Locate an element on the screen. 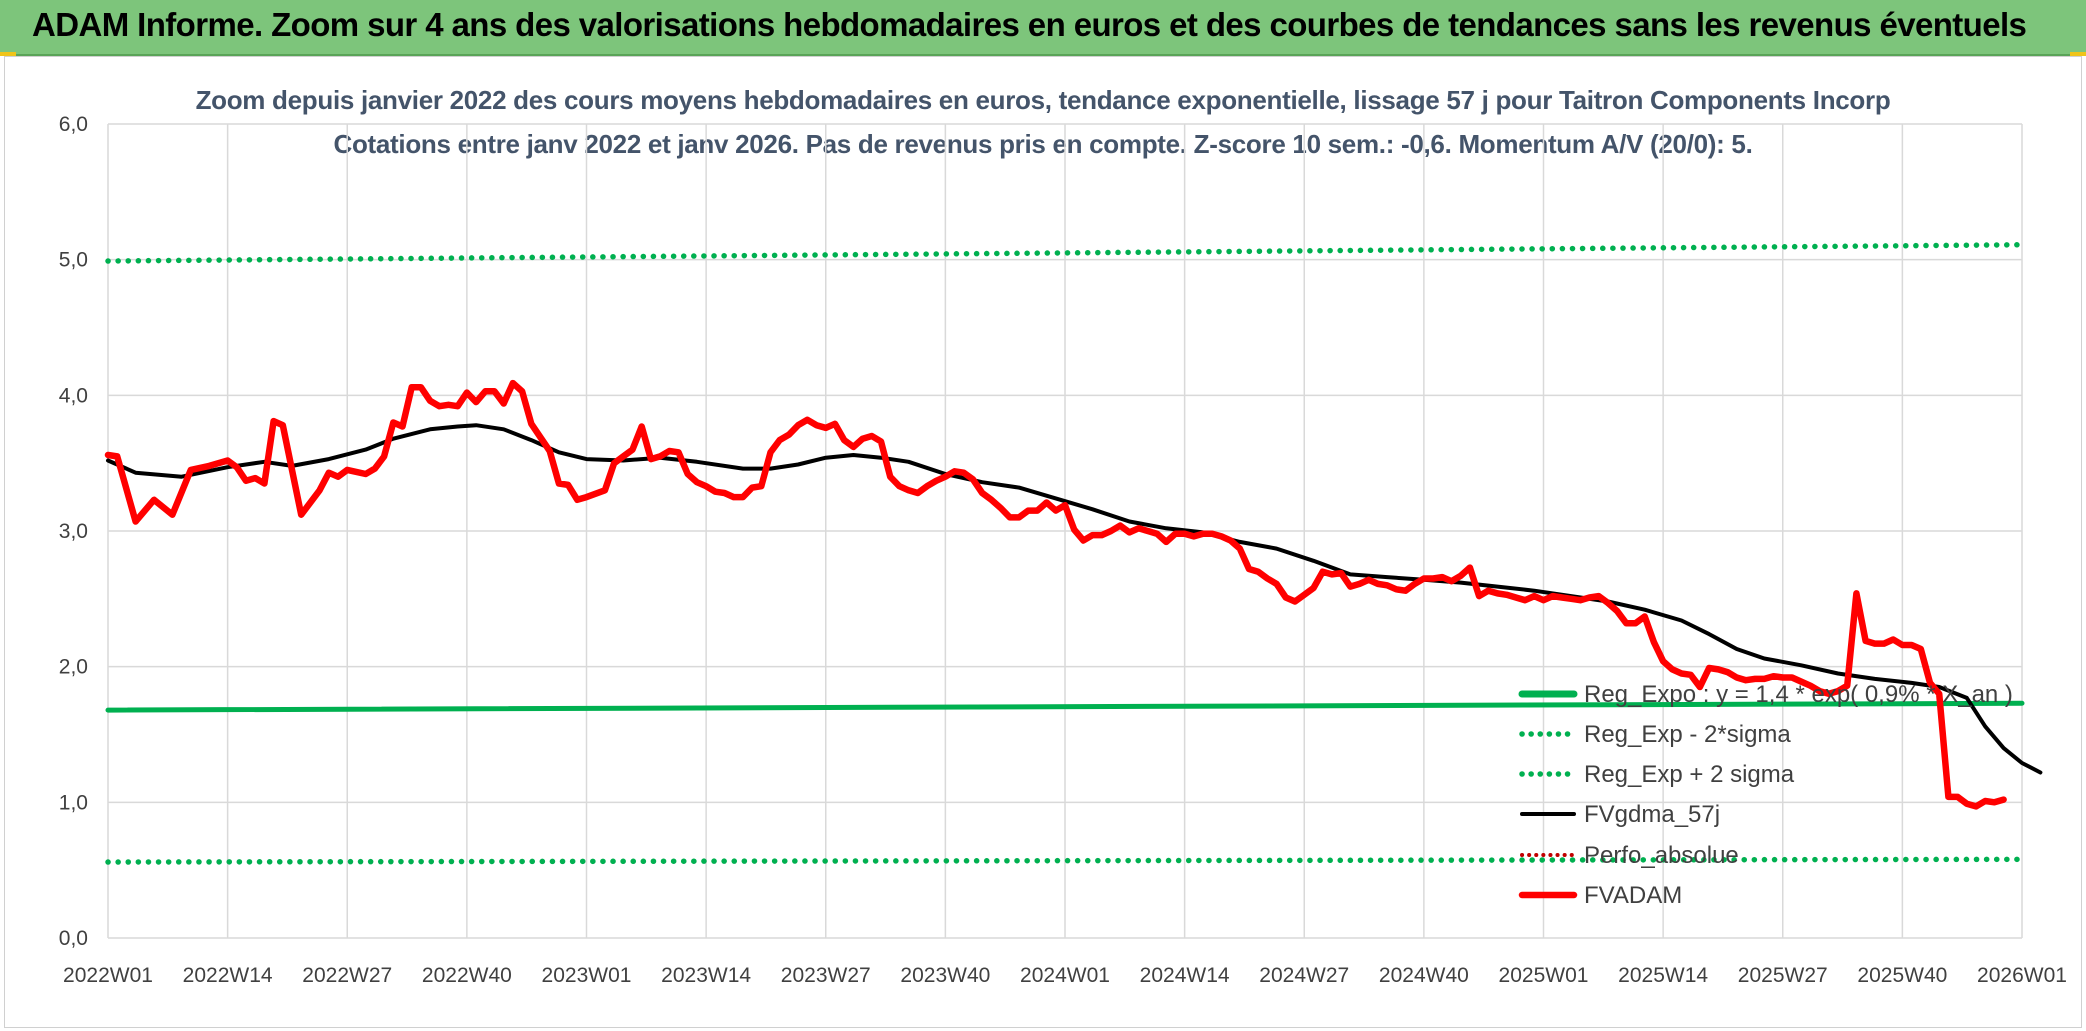 The width and height of the screenshot is (2086, 1031). y-tick-label: 0,0 is located at coordinates (73, 938).